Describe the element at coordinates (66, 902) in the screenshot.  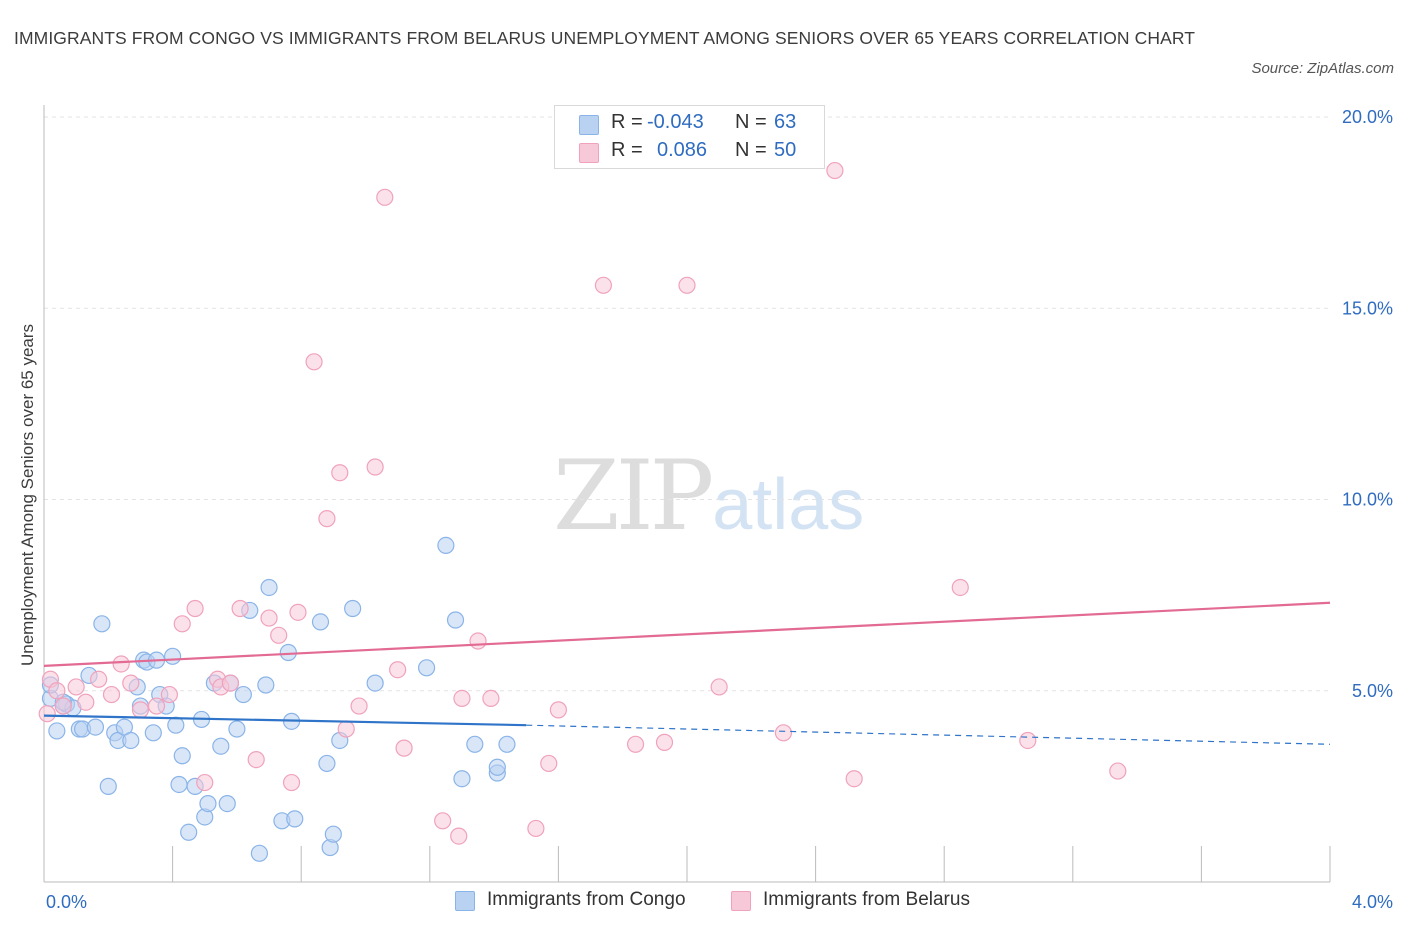
I see `x-tick-label-min: 0.0%` at that location.